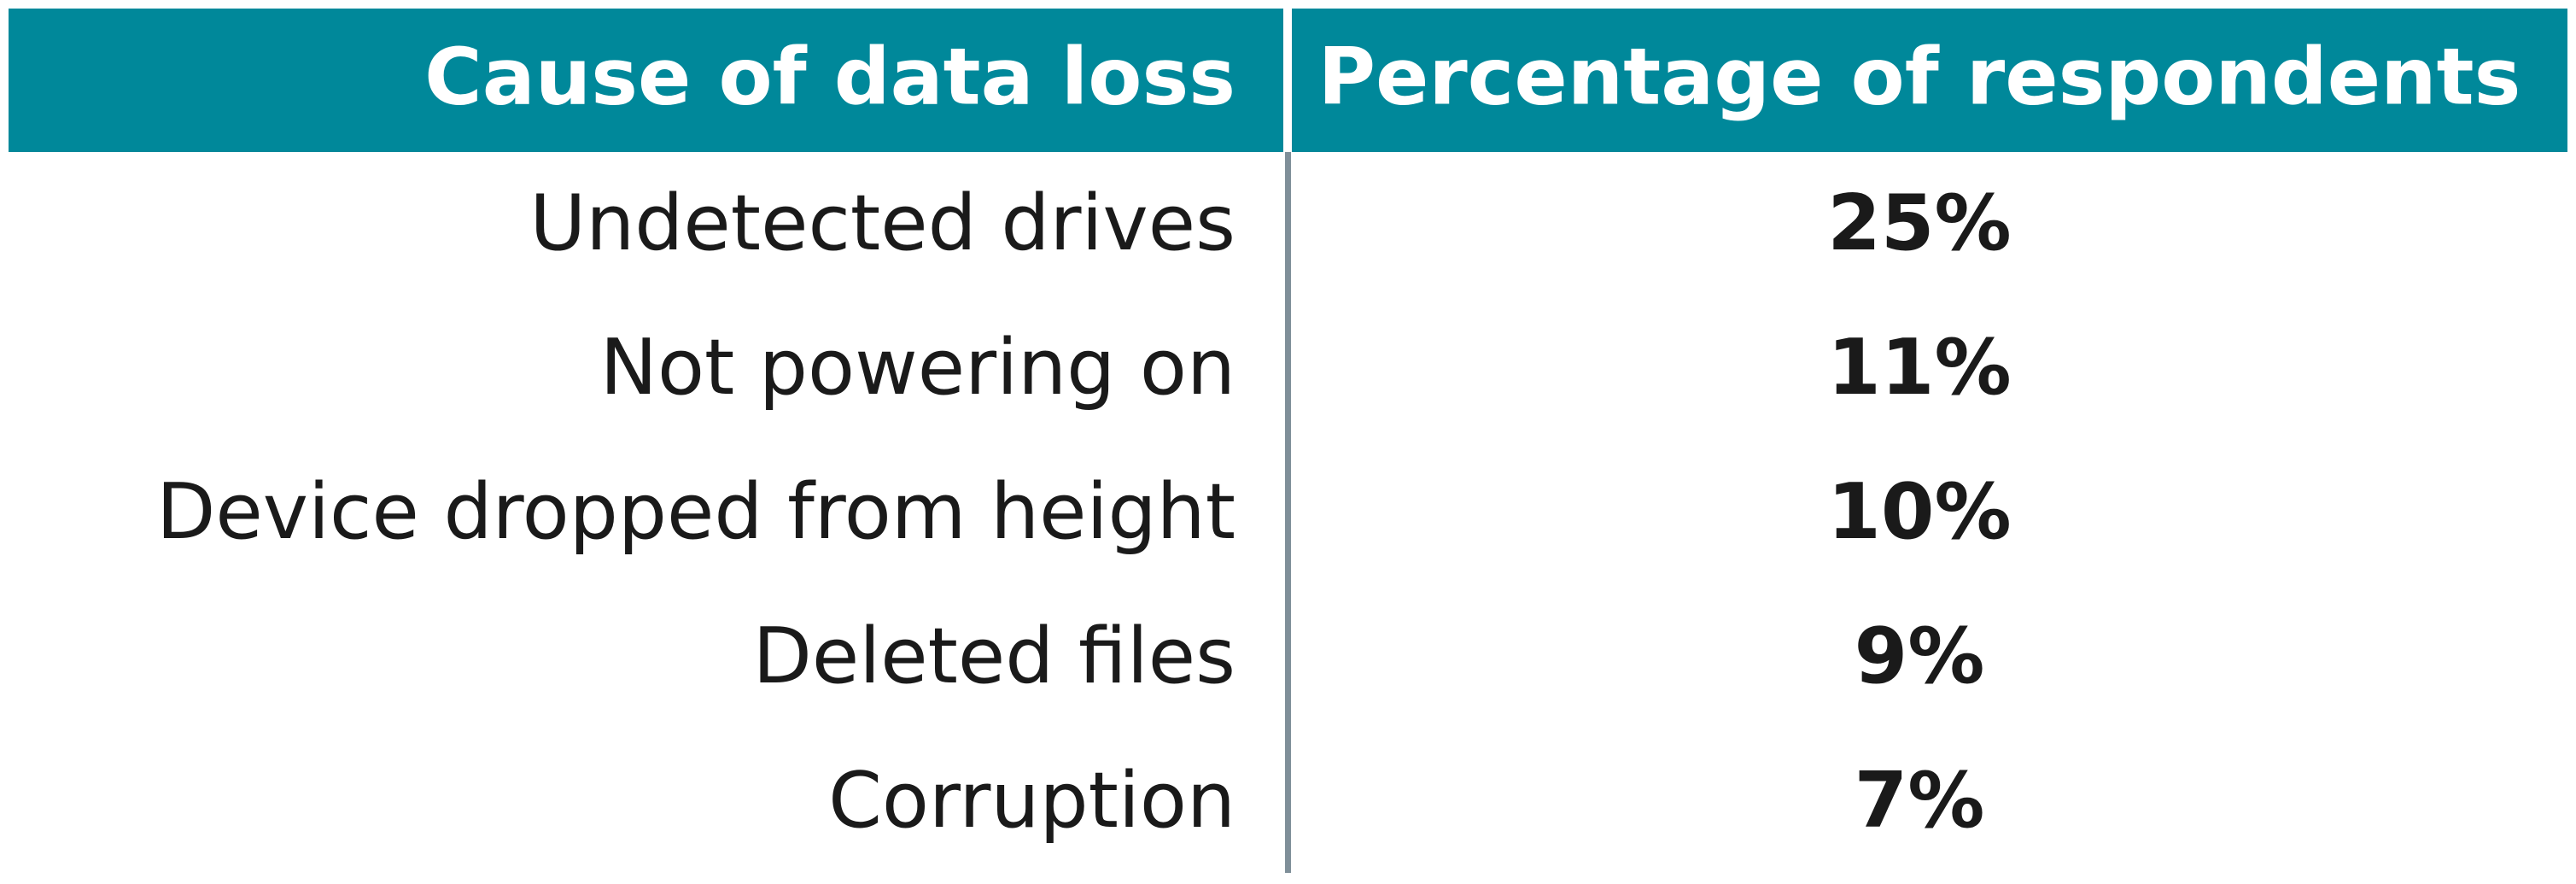 The height and width of the screenshot is (884, 2576). Describe the element at coordinates (994, 656) in the screenshot. I see `cause-cell: Deleted files` at that location.